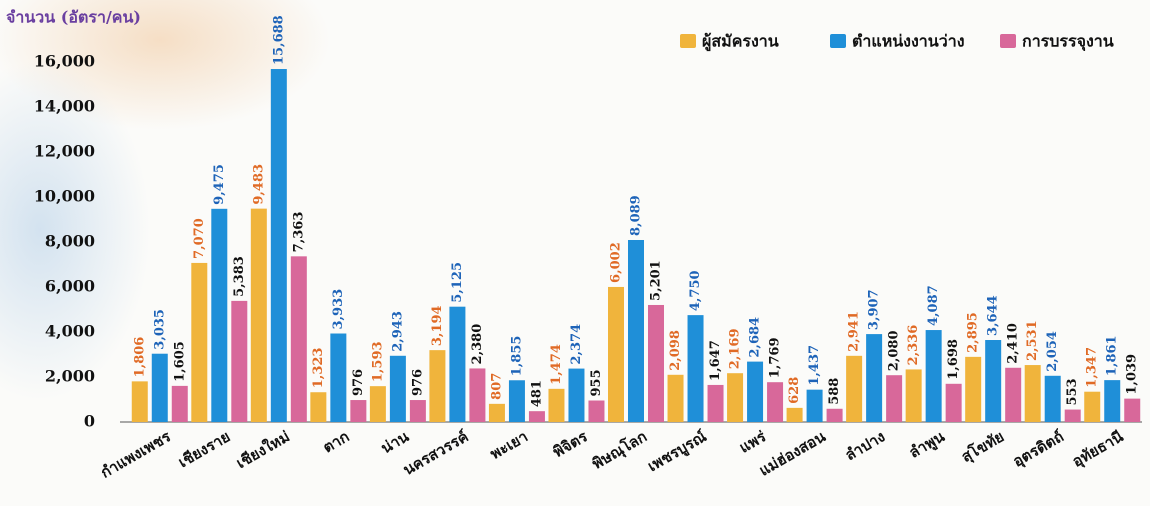 This screenshot has width=1150, height=506. I want to click on data-label: 481, so click(536, 393).